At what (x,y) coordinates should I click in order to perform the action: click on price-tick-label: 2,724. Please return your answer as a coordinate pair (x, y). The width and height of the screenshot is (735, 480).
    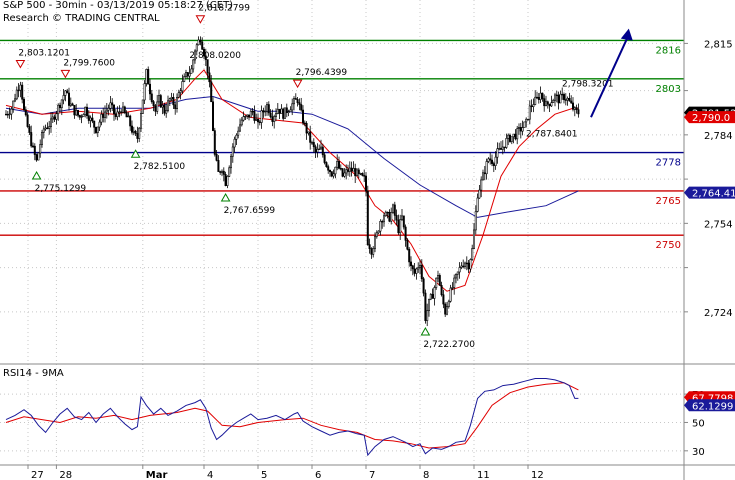
    Looking at the image, I should click on (718, 313).